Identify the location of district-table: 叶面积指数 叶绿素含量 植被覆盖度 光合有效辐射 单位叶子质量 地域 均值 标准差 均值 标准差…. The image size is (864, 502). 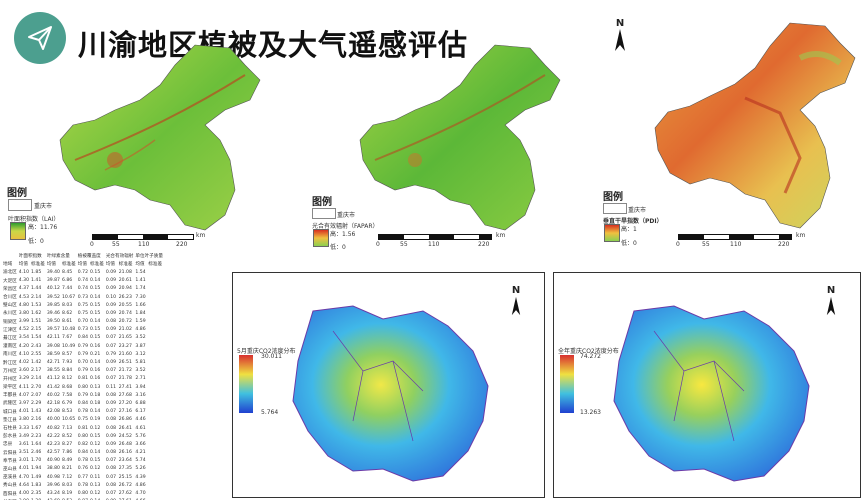
(83, 376).